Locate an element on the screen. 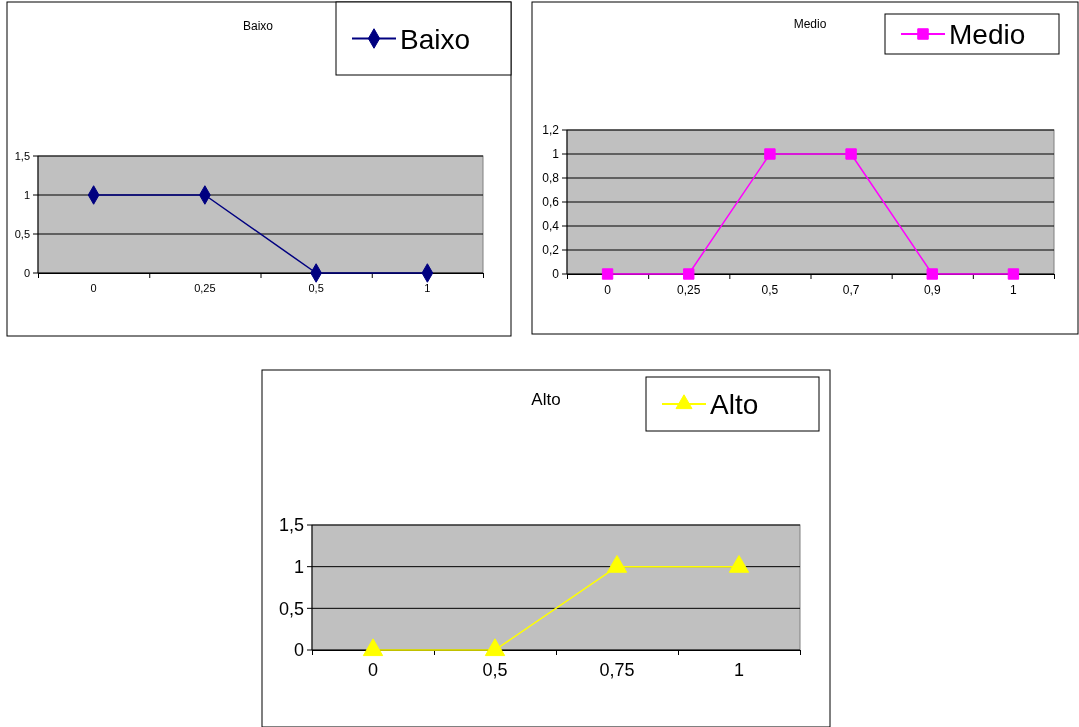 The image size is (1079, 727). legend-label: Baixo is located at coordinates (435, 39).